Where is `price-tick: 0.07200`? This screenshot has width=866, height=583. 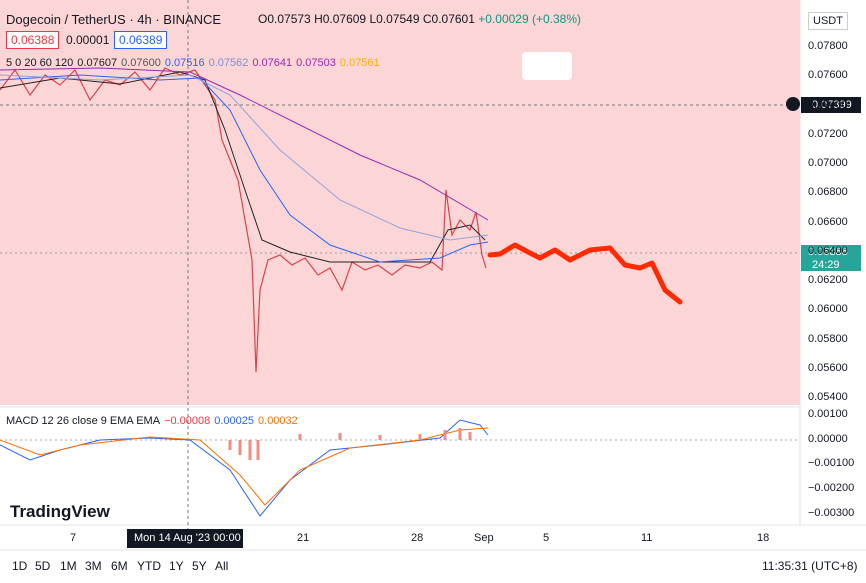 price-tick: 0.07200 is located at coordinates (828, 133).